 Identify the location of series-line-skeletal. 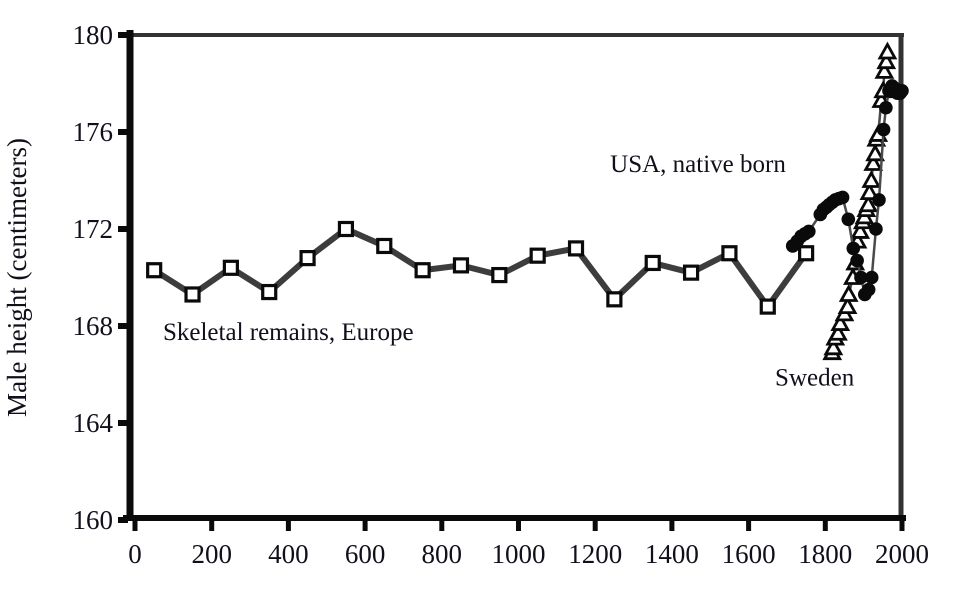
(480, 268).